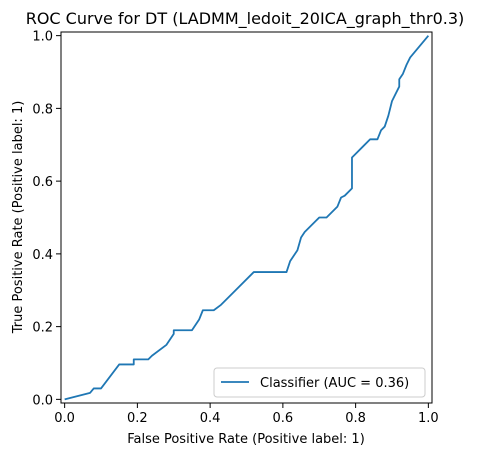  I want to click on legend-box, so click(319, 382).